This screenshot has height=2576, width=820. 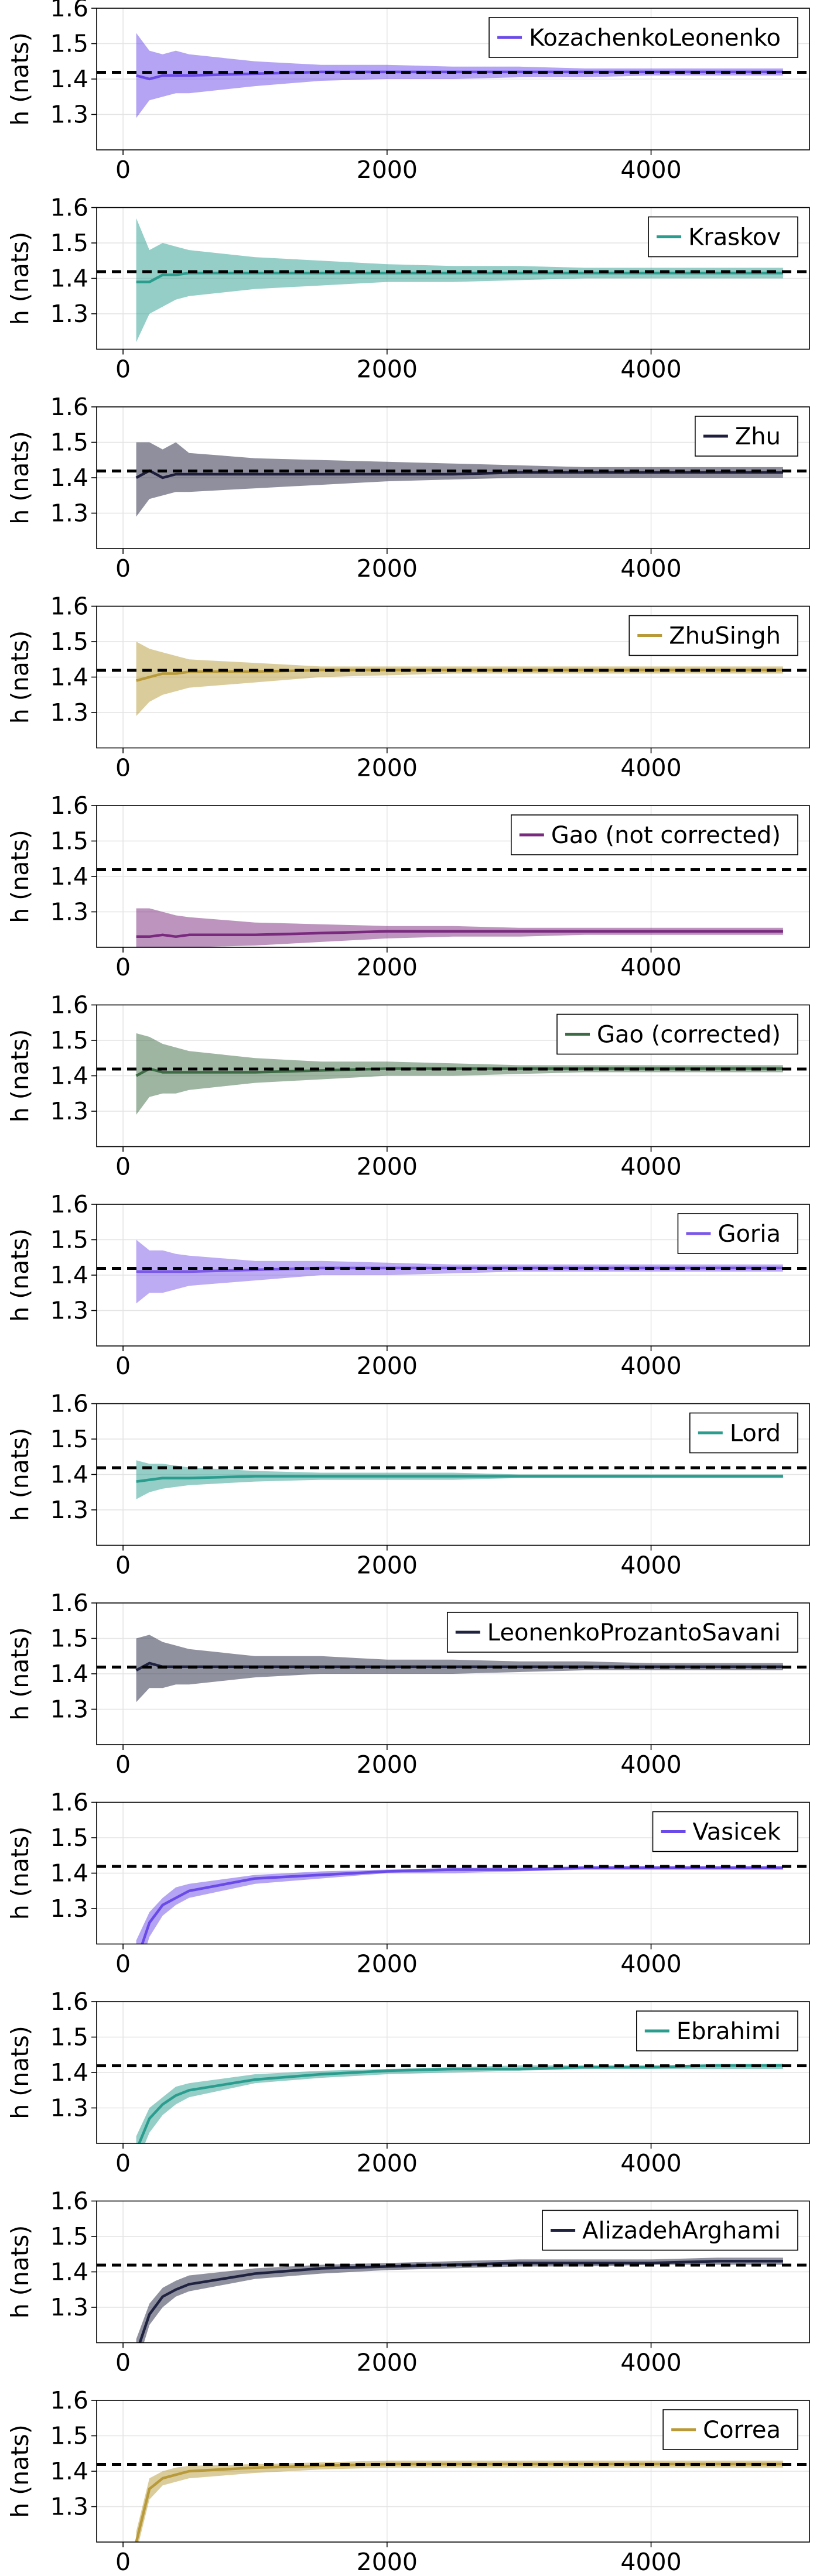 I want to click on legend: Correa, so click(x=730, y=2429).